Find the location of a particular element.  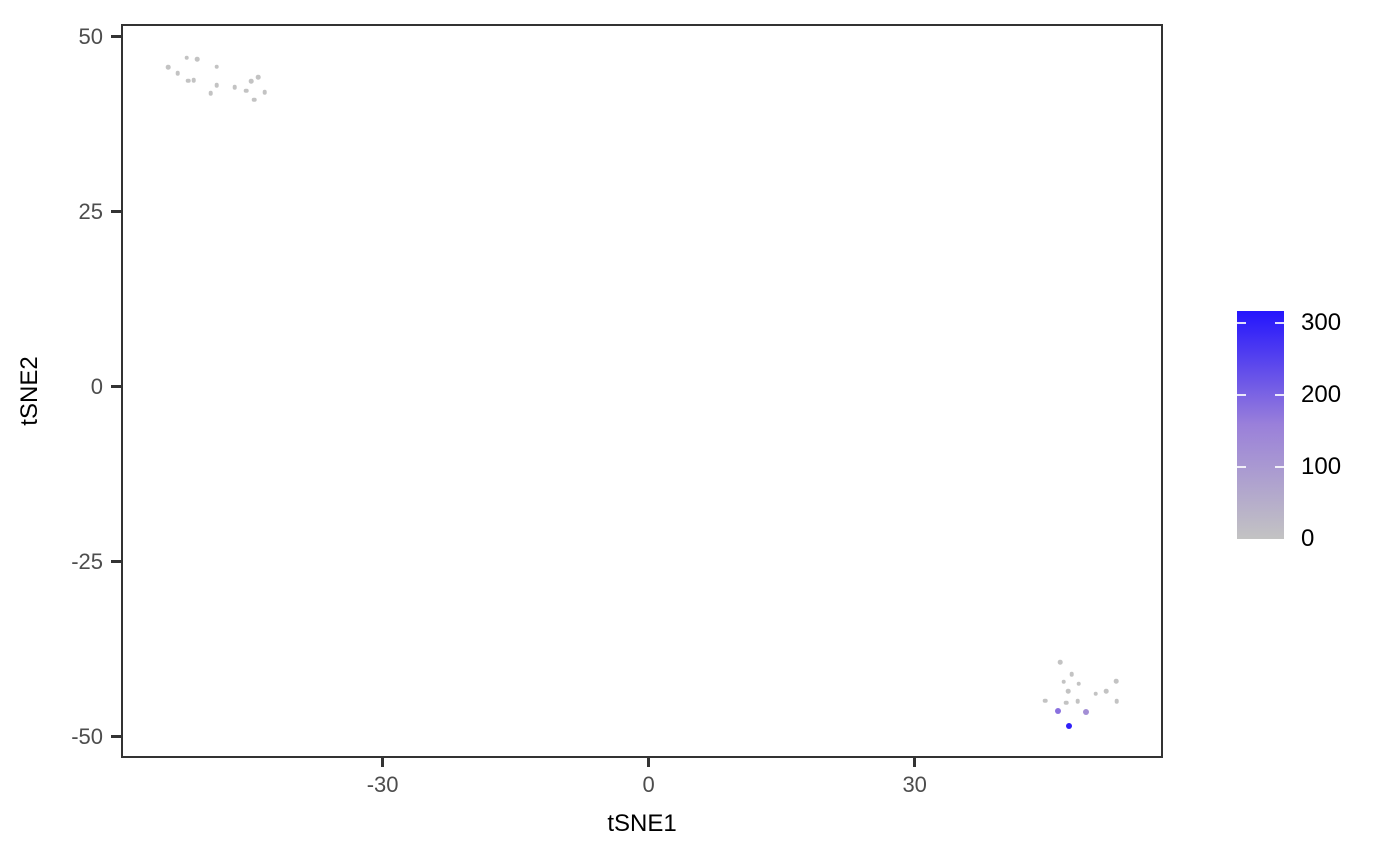

colorbar-gradient is located at coordinates (1260, 425).